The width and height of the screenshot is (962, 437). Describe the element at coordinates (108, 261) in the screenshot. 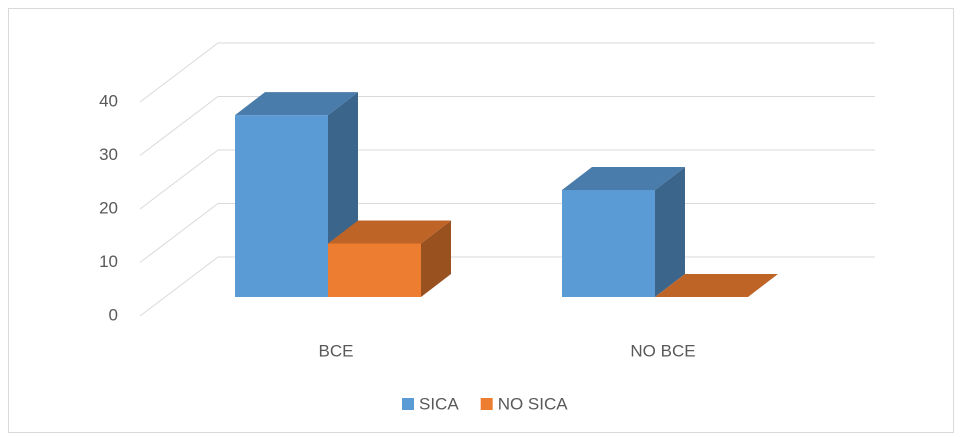

I see `y-tick-label: 10` at that location.